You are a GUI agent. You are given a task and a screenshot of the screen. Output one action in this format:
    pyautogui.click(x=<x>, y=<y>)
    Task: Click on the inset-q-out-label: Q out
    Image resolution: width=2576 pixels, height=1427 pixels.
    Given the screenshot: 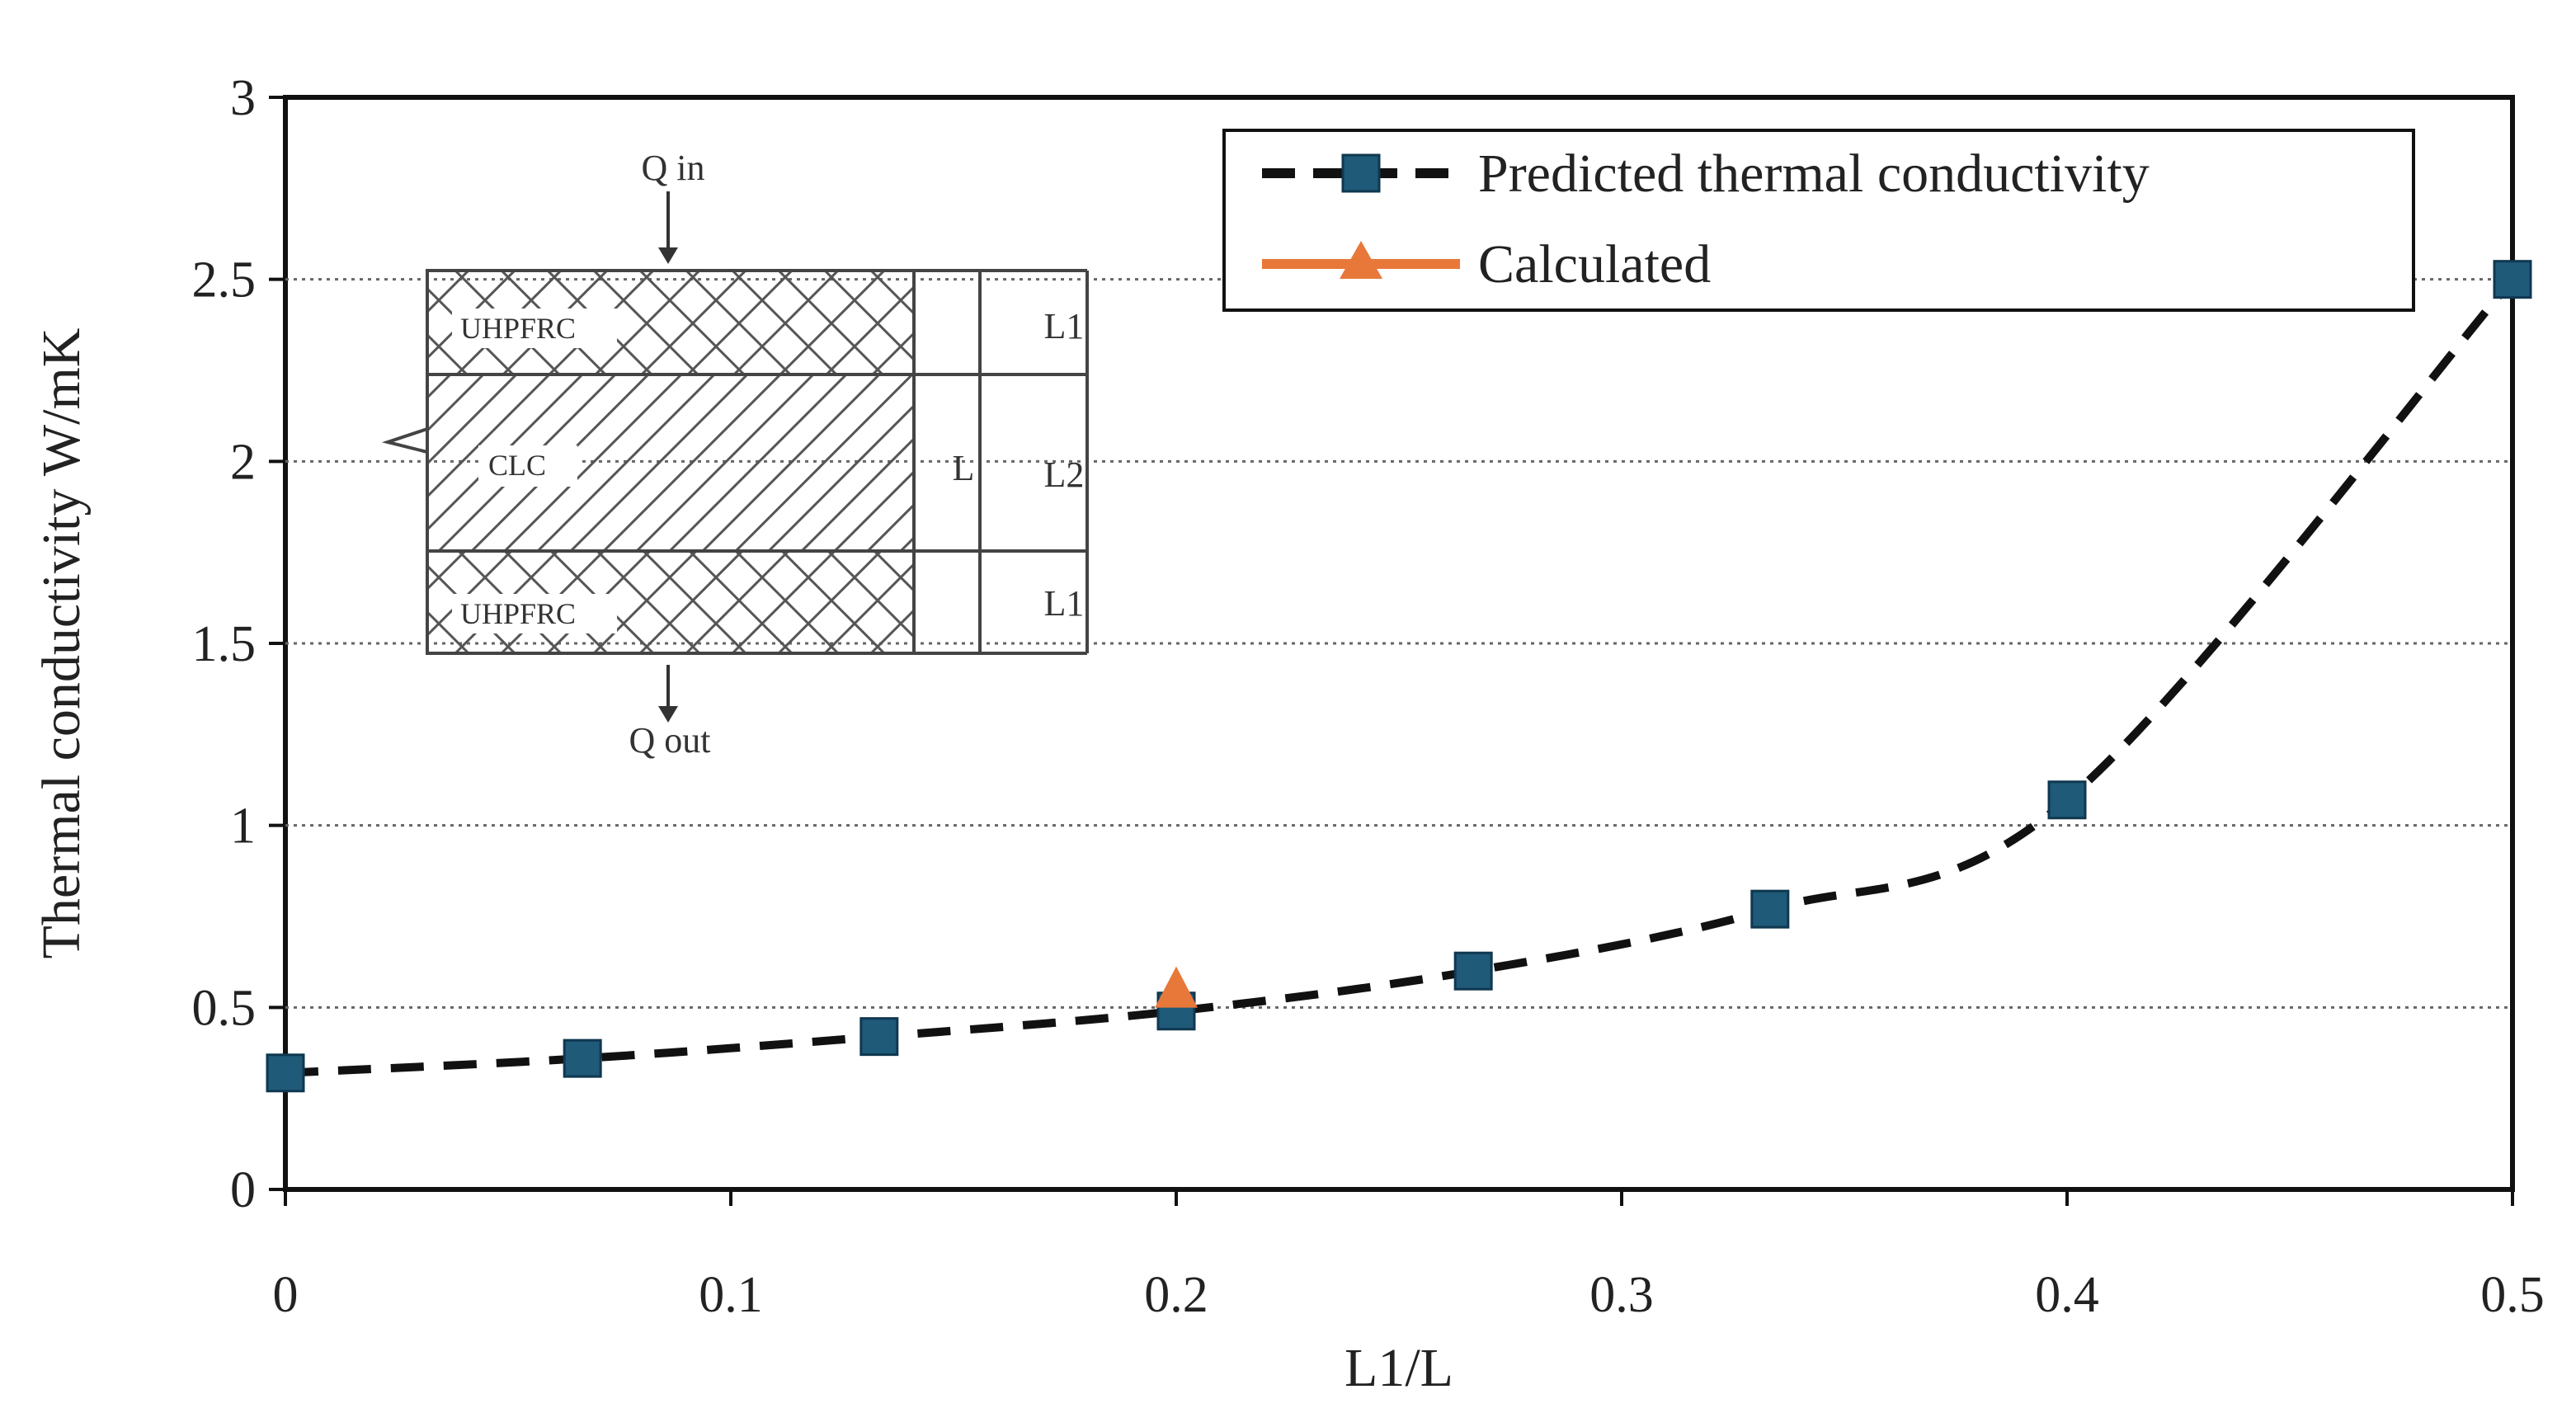 What is the action you would take?
    pyautogui.click(x=670, y=740)
    